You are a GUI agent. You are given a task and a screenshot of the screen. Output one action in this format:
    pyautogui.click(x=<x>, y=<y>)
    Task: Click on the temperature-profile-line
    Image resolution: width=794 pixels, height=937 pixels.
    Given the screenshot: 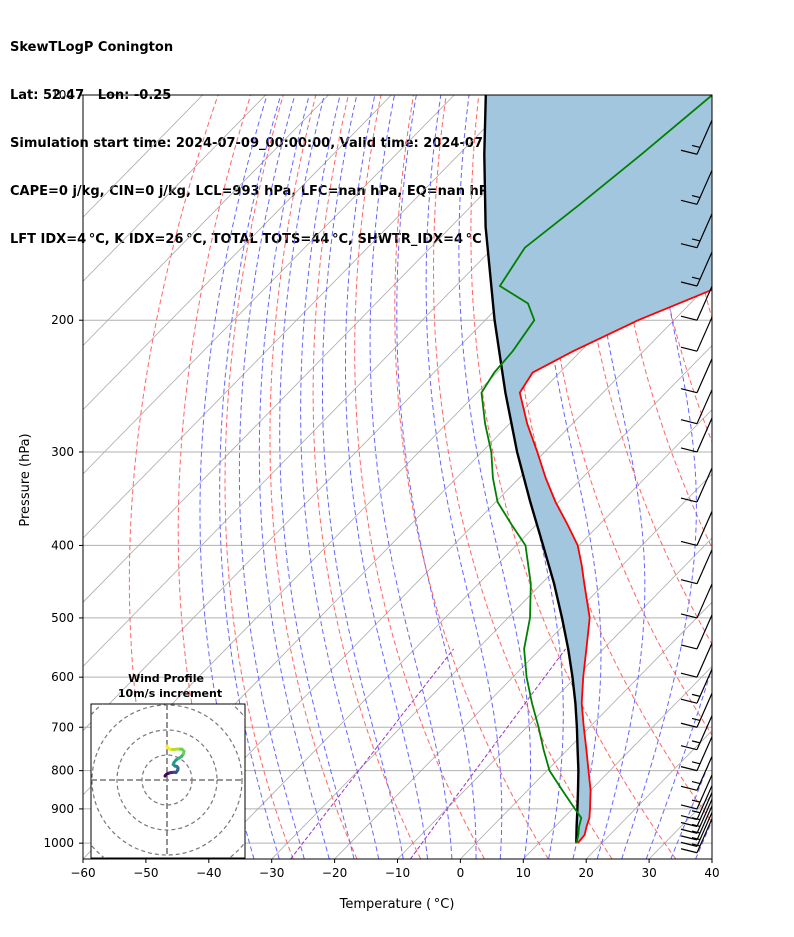 What is the action you would take?
    pyautogui.click(x=615, y=566)
    